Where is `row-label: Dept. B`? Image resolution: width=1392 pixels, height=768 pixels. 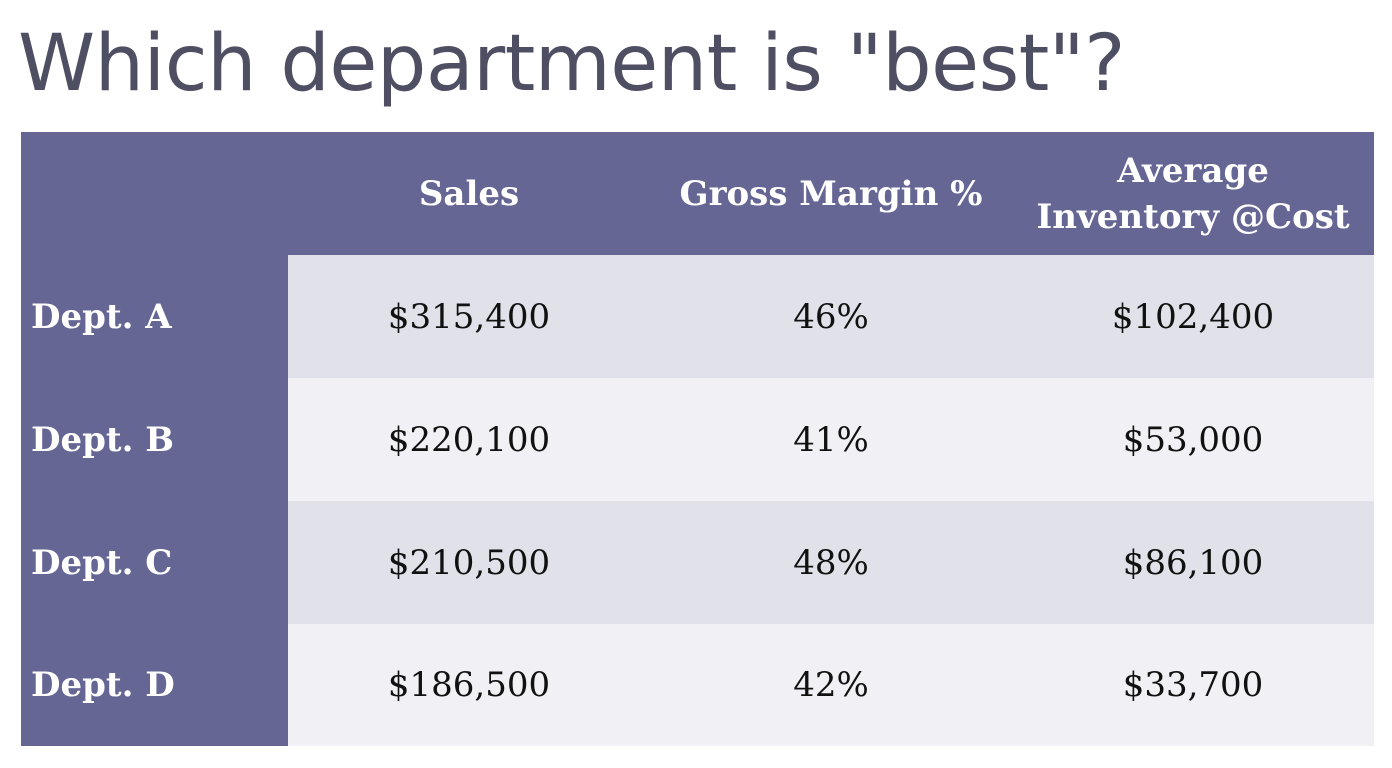
row-label: Dept. B is located at coordinates (154, 439).